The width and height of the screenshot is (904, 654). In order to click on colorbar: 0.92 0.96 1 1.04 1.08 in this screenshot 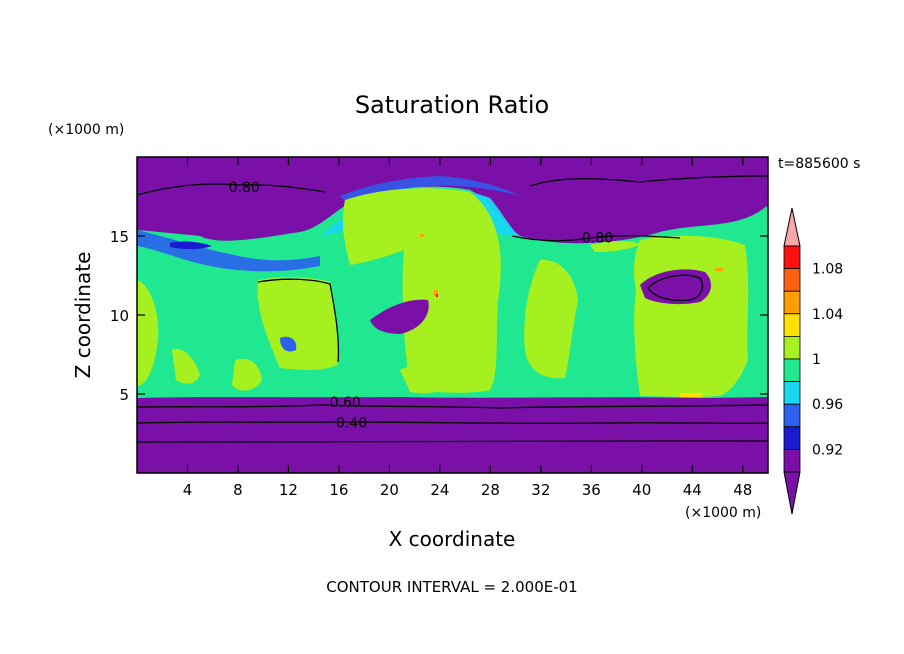, I will do `click(813, 361)`.